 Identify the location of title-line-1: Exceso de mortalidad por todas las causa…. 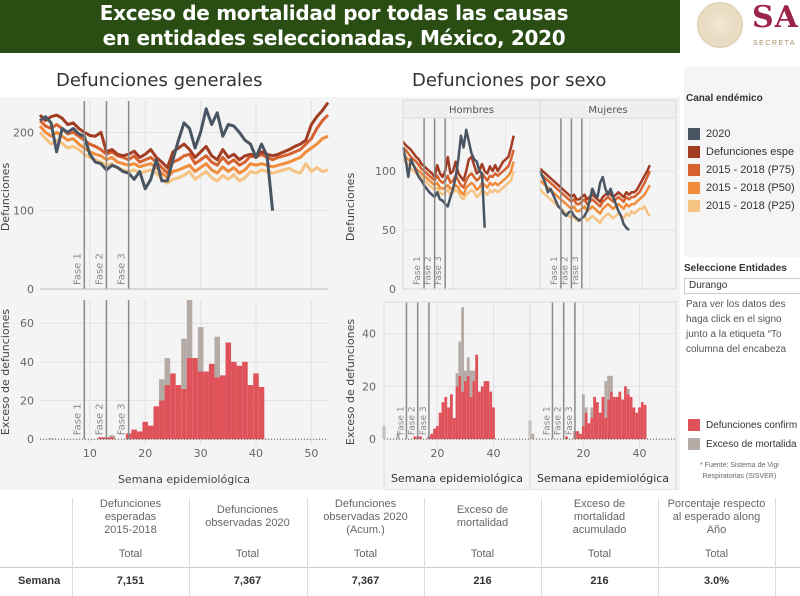
(334, 13).